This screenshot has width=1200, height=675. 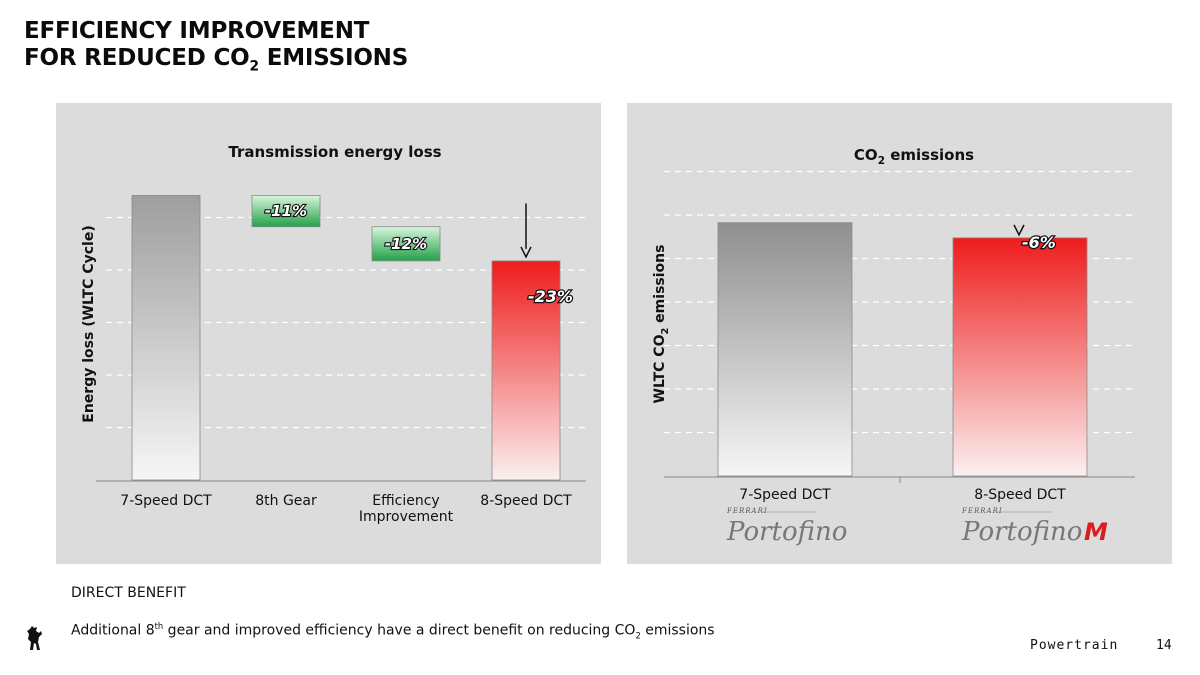 I want to click on car-model-suffix: M, so click(x=1096, y=532).